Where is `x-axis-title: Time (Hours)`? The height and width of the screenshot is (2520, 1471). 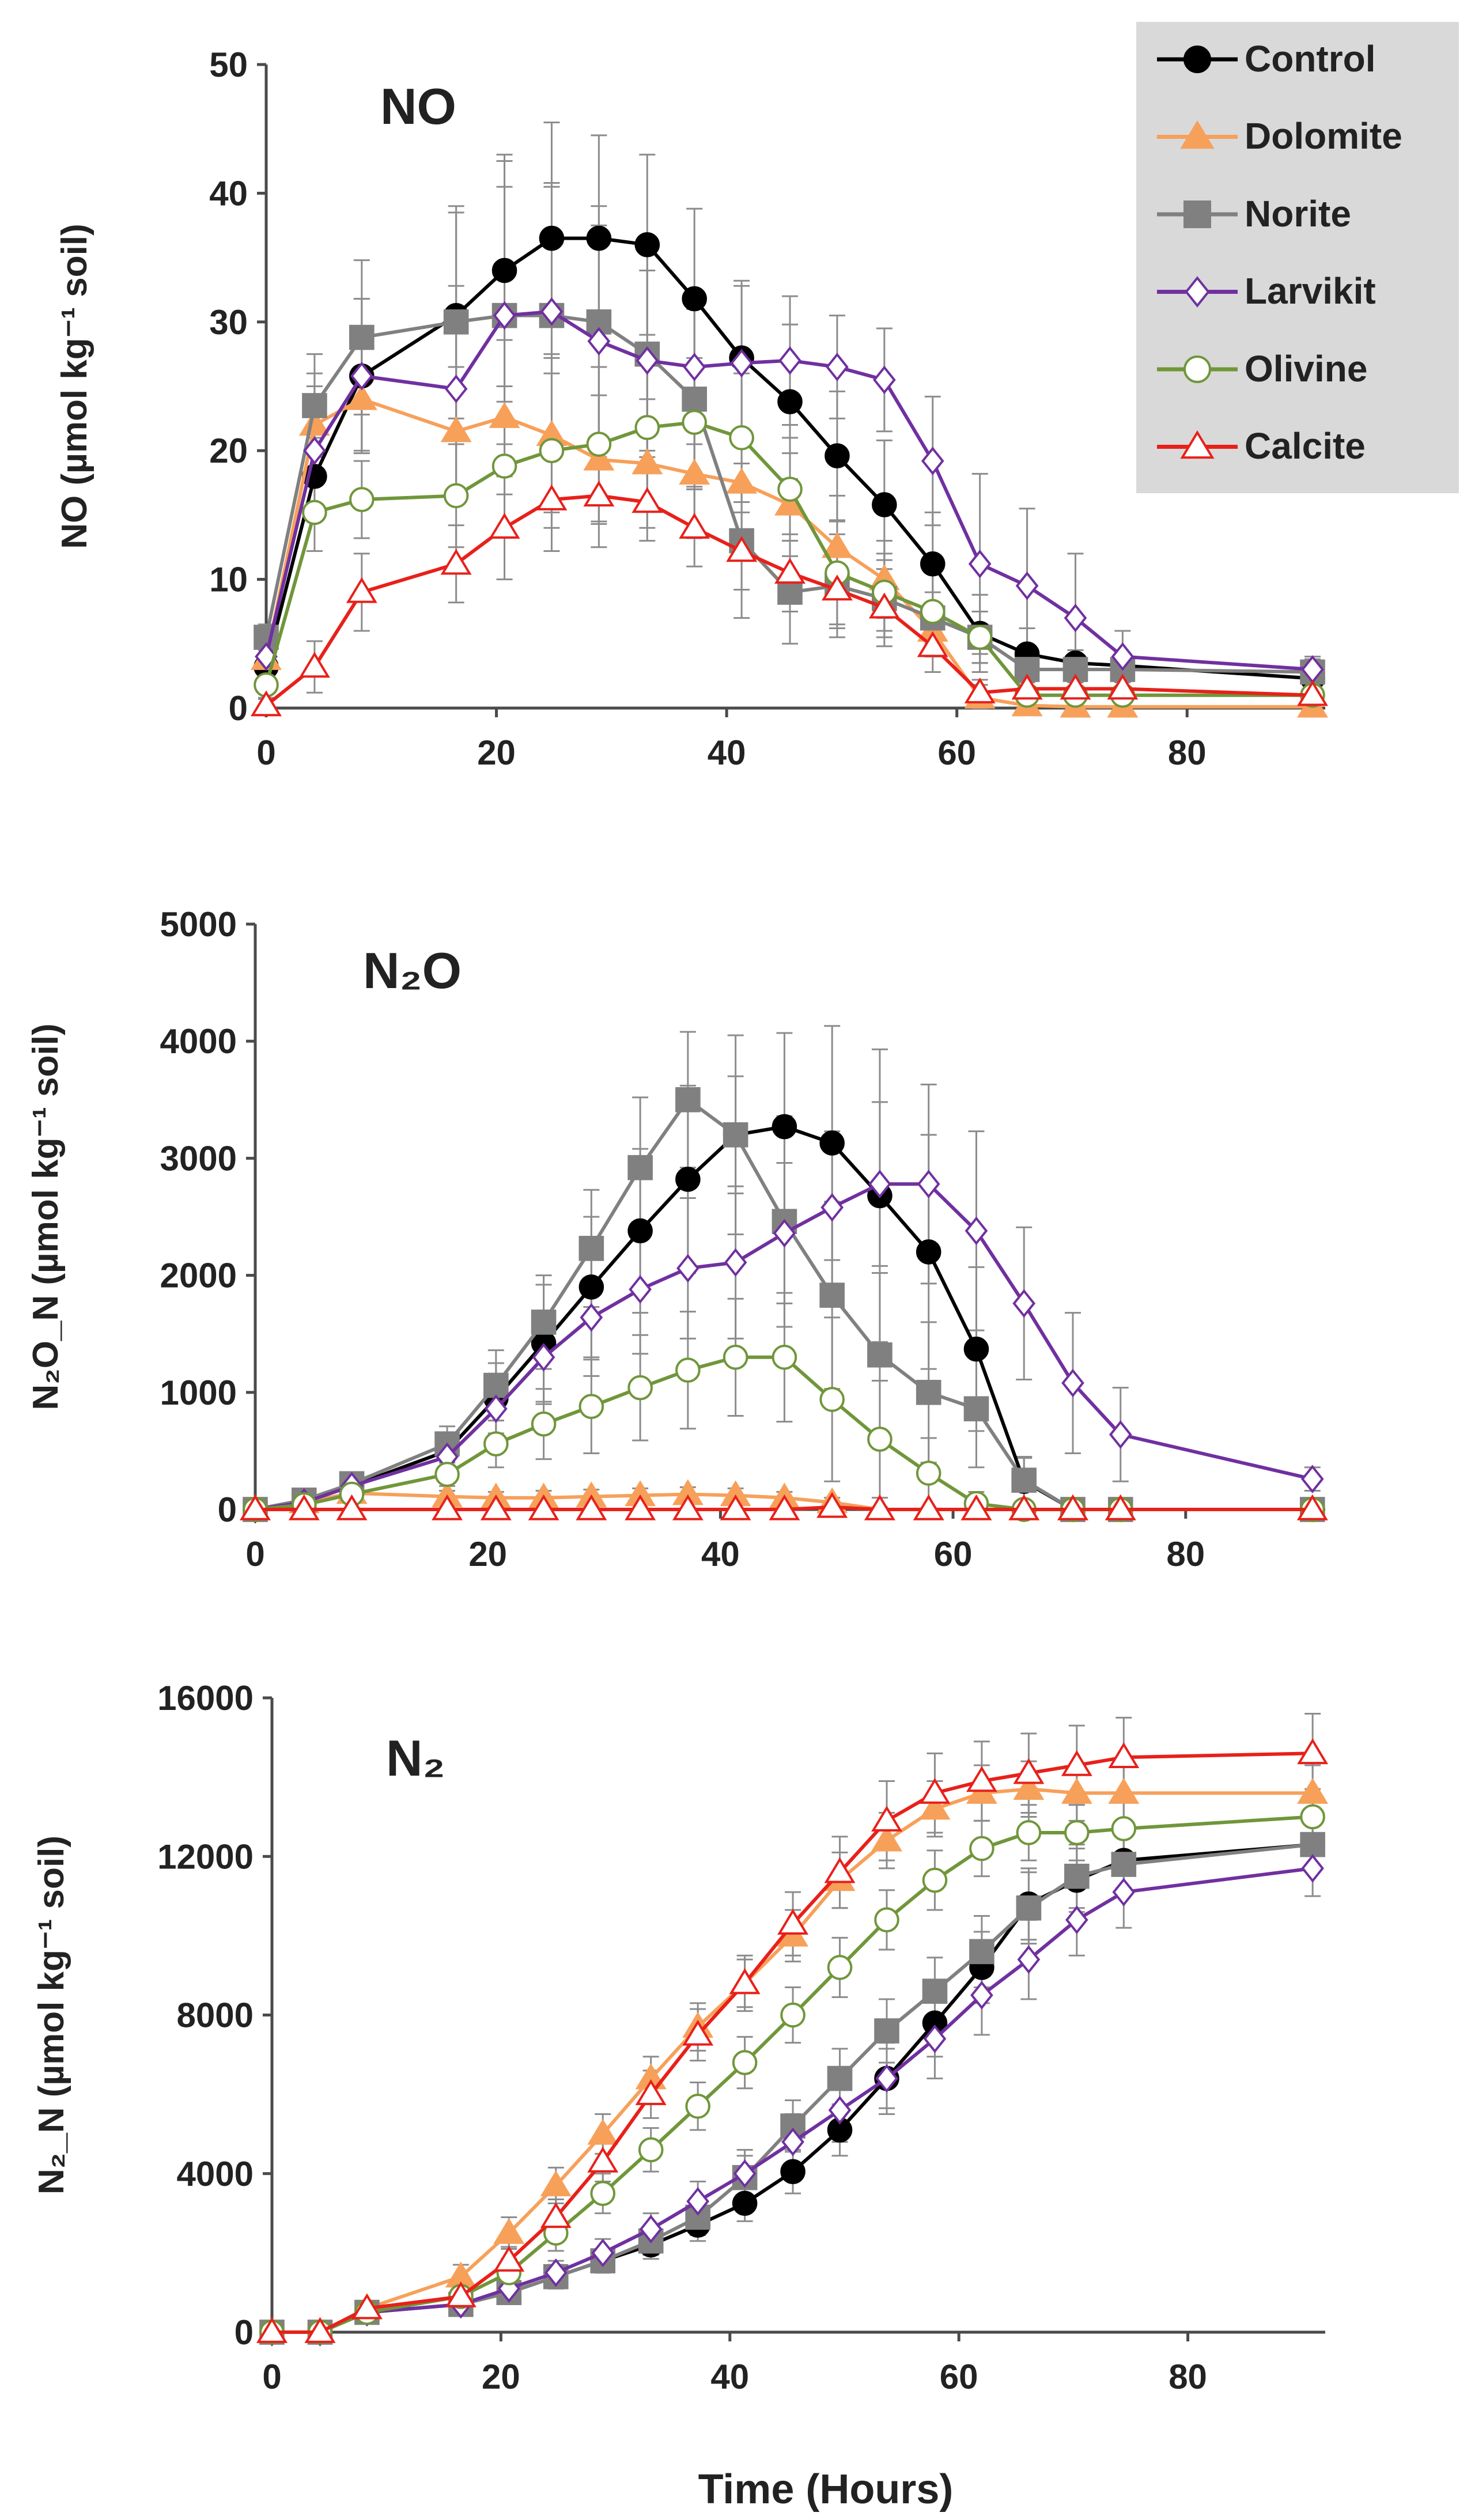
x-axis-title: Time (Hours) is located at coordinates (826, 2489).